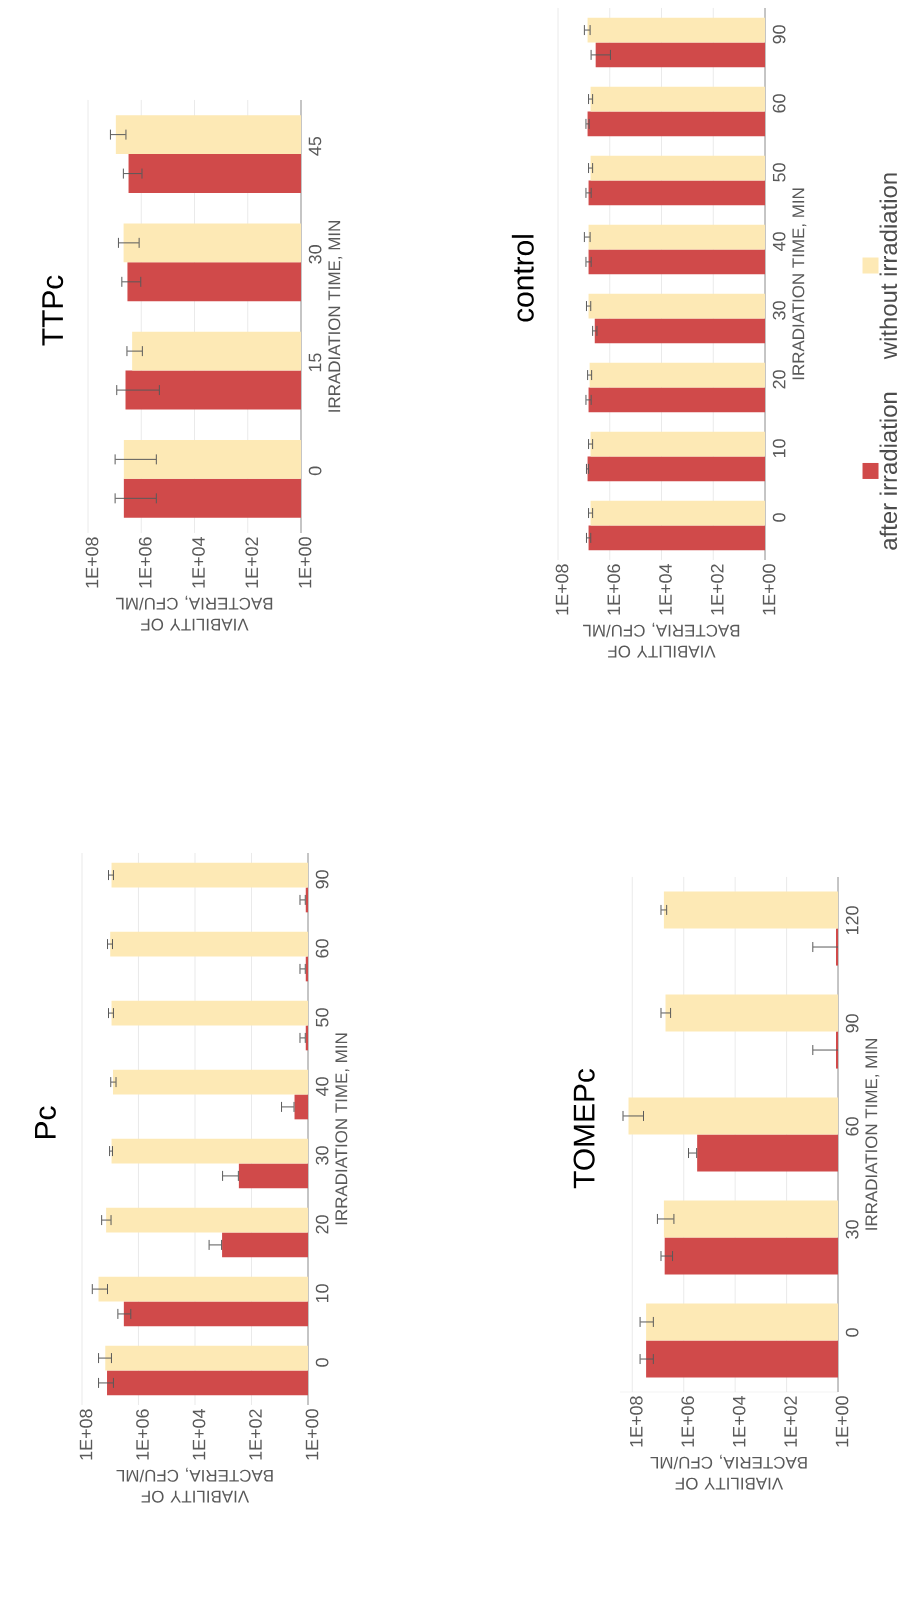  Describe the element at coordinates (888, 266) in the screenshot. I see `legend-label: without irradiation` at that location.